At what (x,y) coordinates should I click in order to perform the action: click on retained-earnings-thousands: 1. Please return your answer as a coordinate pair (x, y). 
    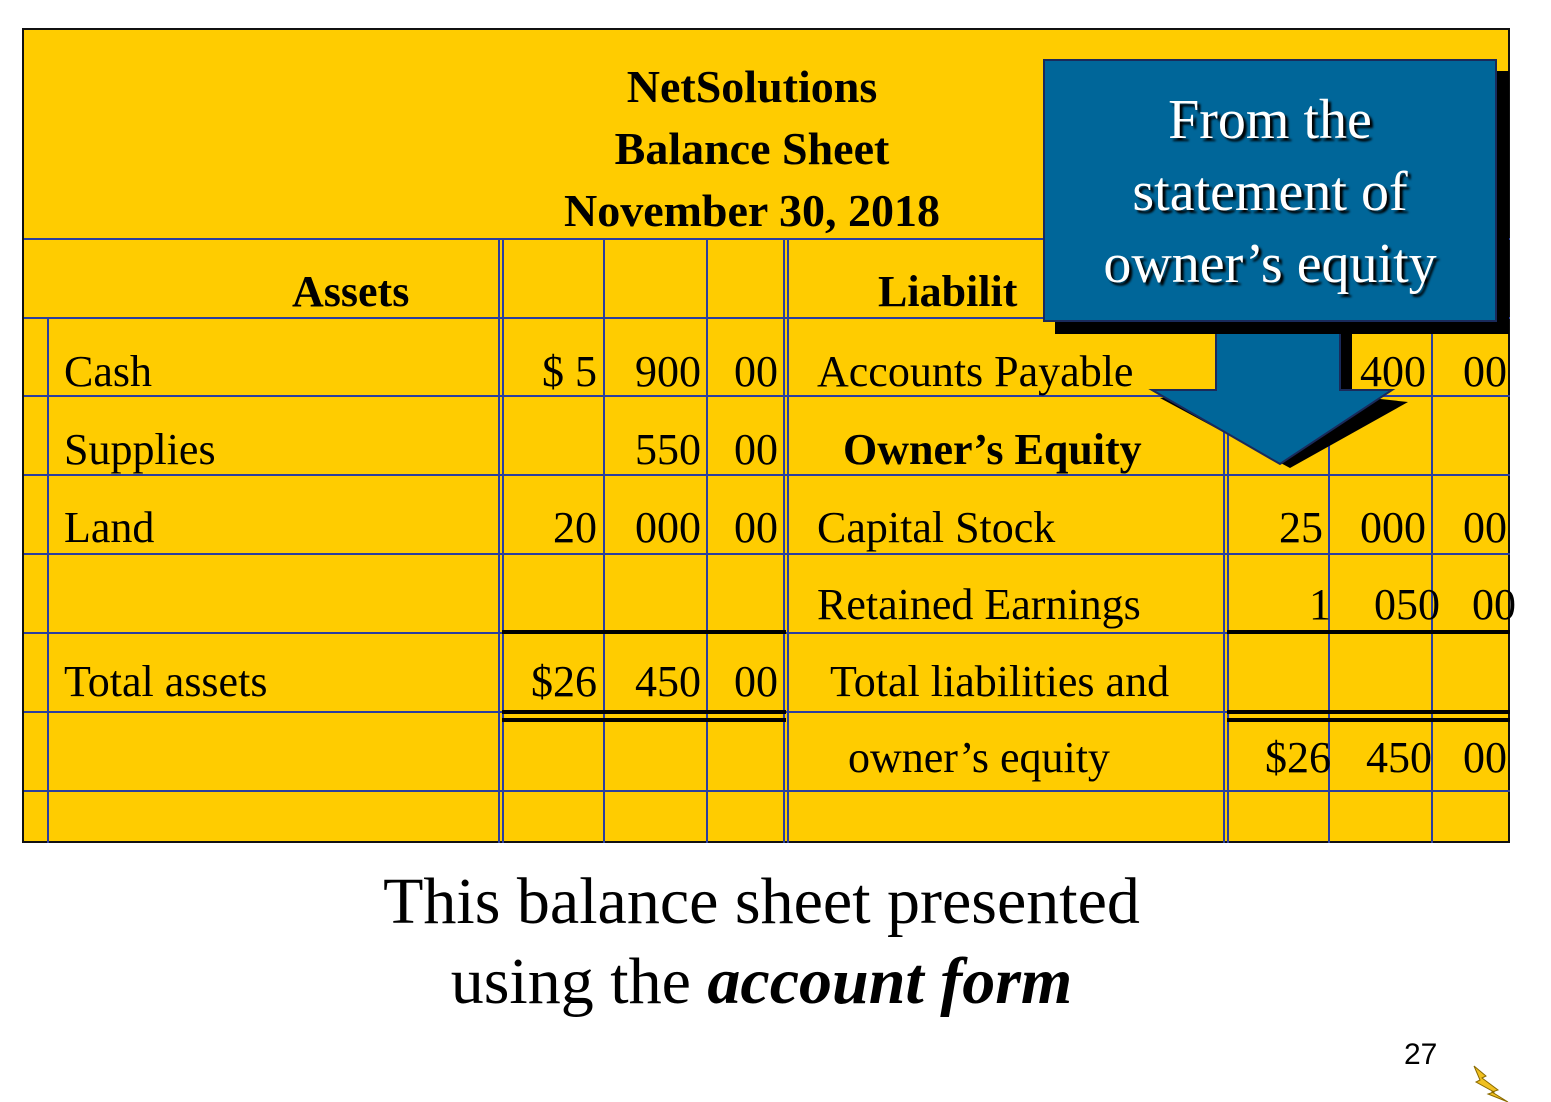
    Looking at the image, I should click on (1320, 604).